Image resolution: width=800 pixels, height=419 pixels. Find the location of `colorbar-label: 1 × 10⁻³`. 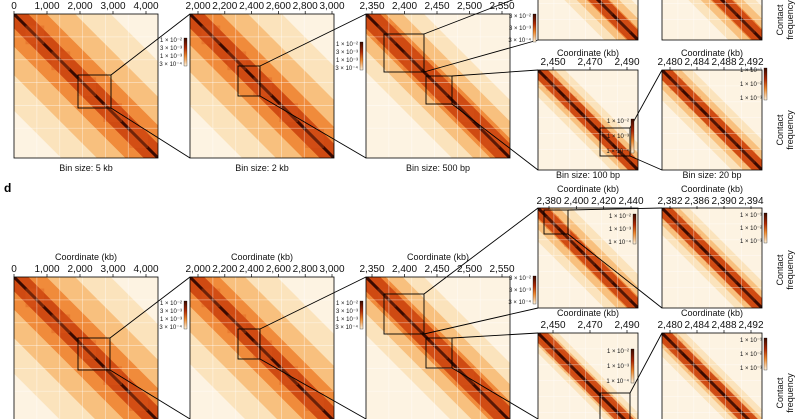

colorbar-label: 1 × 10⁻³ is located at coordinates (171, 57).